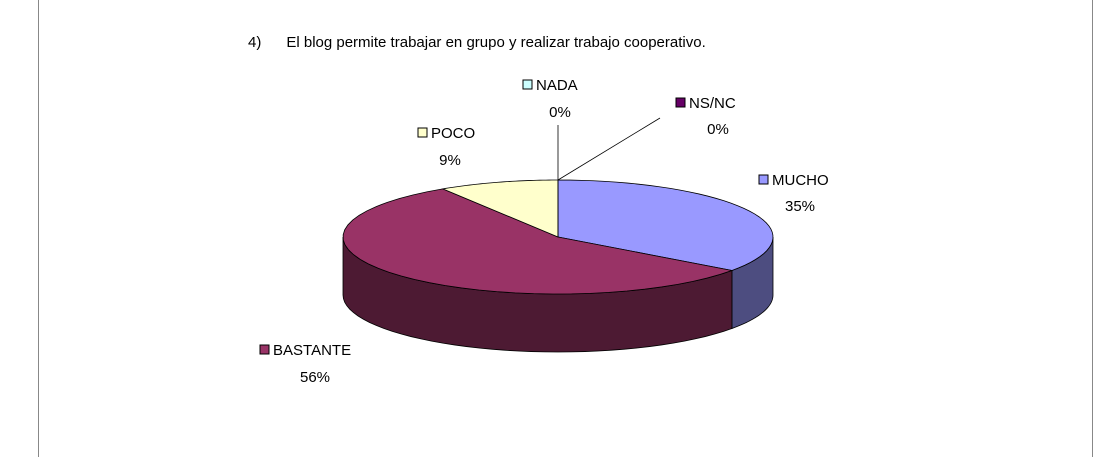 This screenshot has width=1094, height=457. What do you see at coordinates (800, 180) in the screenshot?
I see `slice-label: MUCHO` at bounding box center [800, 180].